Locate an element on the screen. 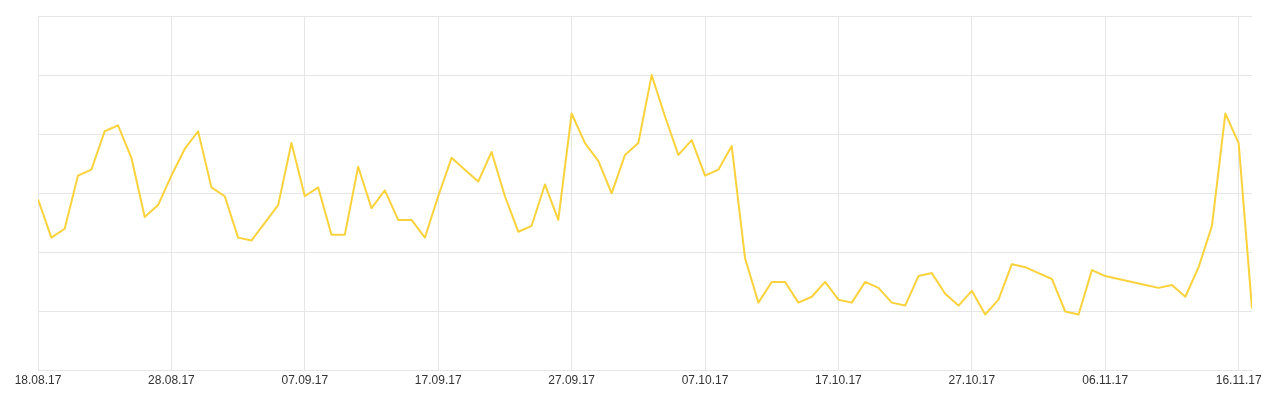 The width and height of the screenshot is (1280, 399). x-tick-label: 27.09.17 is located at coordinates (572, 380).